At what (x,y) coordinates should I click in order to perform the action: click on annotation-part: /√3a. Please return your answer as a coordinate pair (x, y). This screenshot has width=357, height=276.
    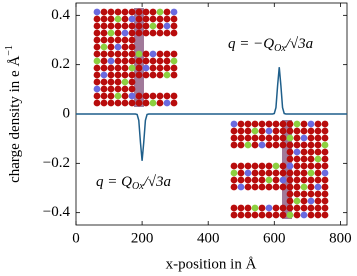
    Looking at the image, I should click on (157, 182).